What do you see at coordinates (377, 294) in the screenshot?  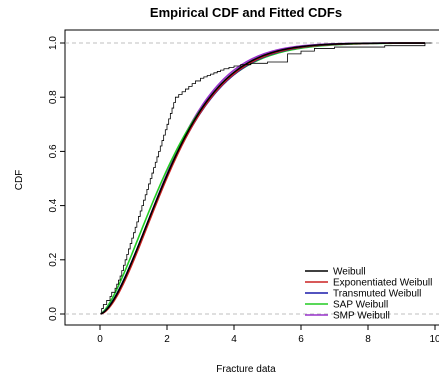 I see `legend-label: Transmuted Weibull` at bounding box center [377, 294].